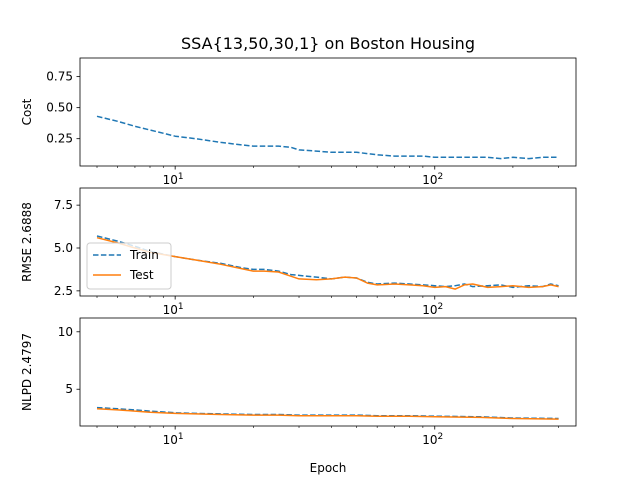 The width and height of the screenshot is (640, 484). What do you see at coordinates (328, 468) in the screenshot?
I see `x-axis-label: Epoch` at bounding box center [328, 468].